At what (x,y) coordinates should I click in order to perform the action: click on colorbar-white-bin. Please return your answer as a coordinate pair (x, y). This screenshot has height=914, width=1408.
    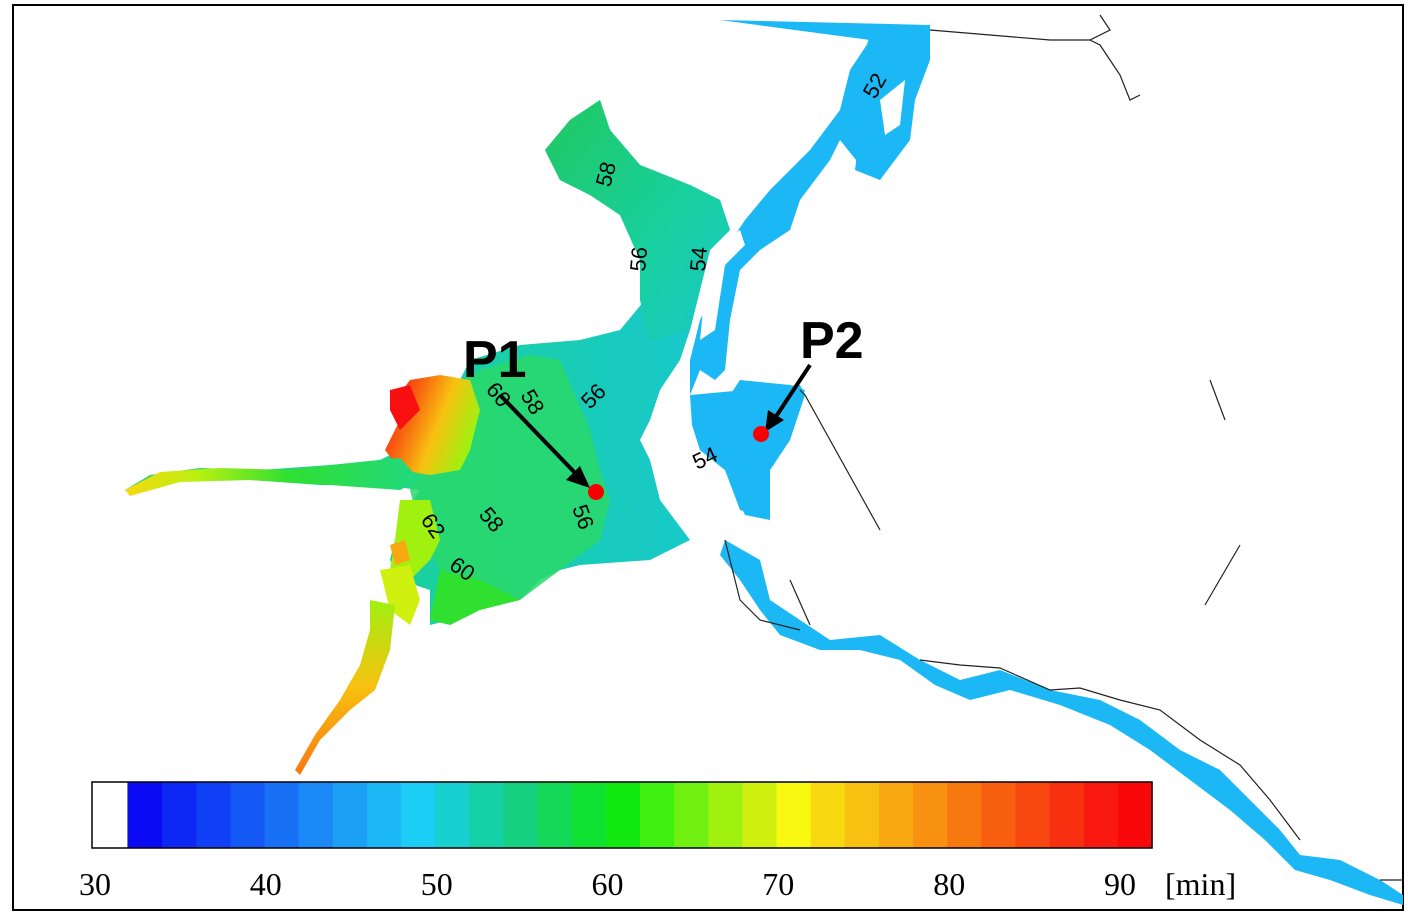
    Looking at the image, I should click on (110, 815).